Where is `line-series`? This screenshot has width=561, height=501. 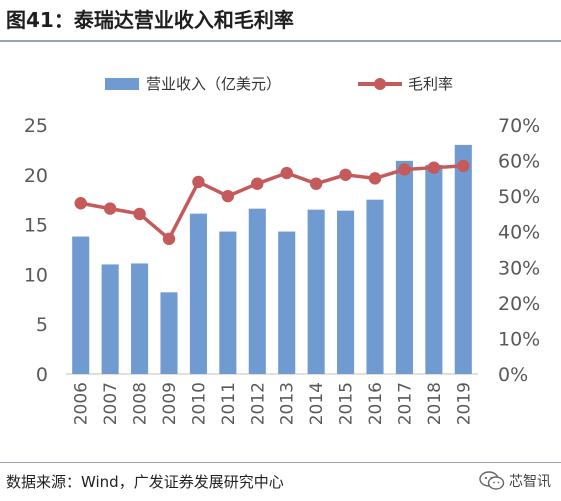 line-series is located at coordinates (272, 202).